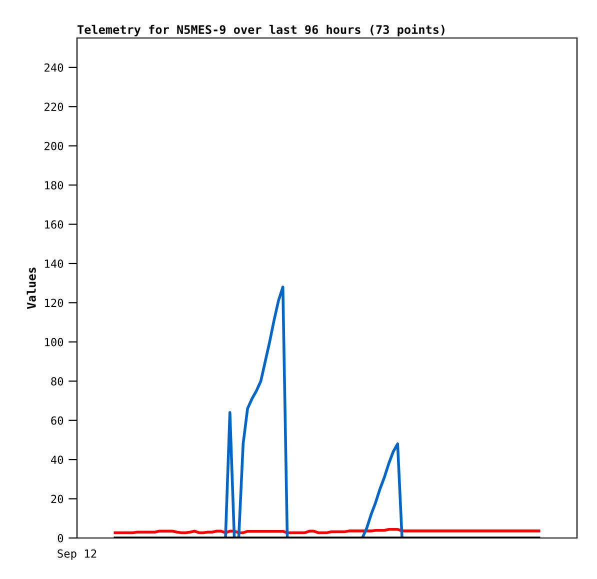 The image size is (597, 579). I want to click on y-tick-label: 0, so click(61, 538).